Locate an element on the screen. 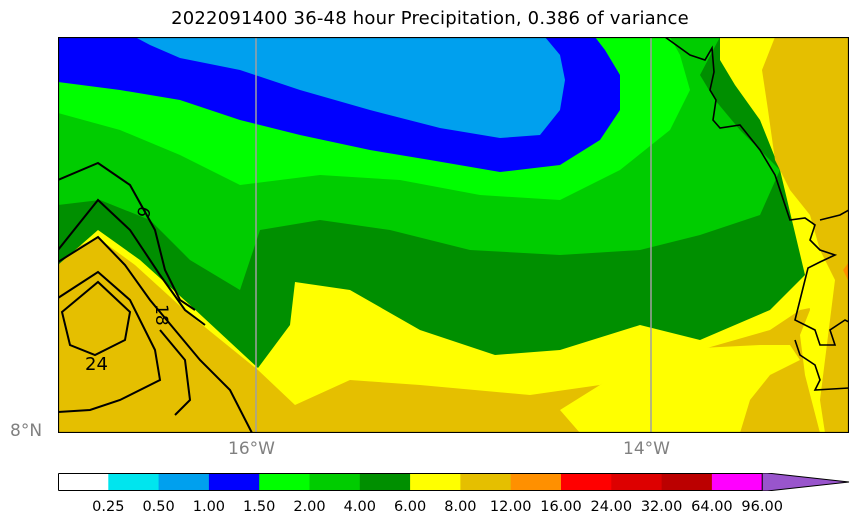  colorbar-tick-label: 24.00 is located at coordinates (611, 507).